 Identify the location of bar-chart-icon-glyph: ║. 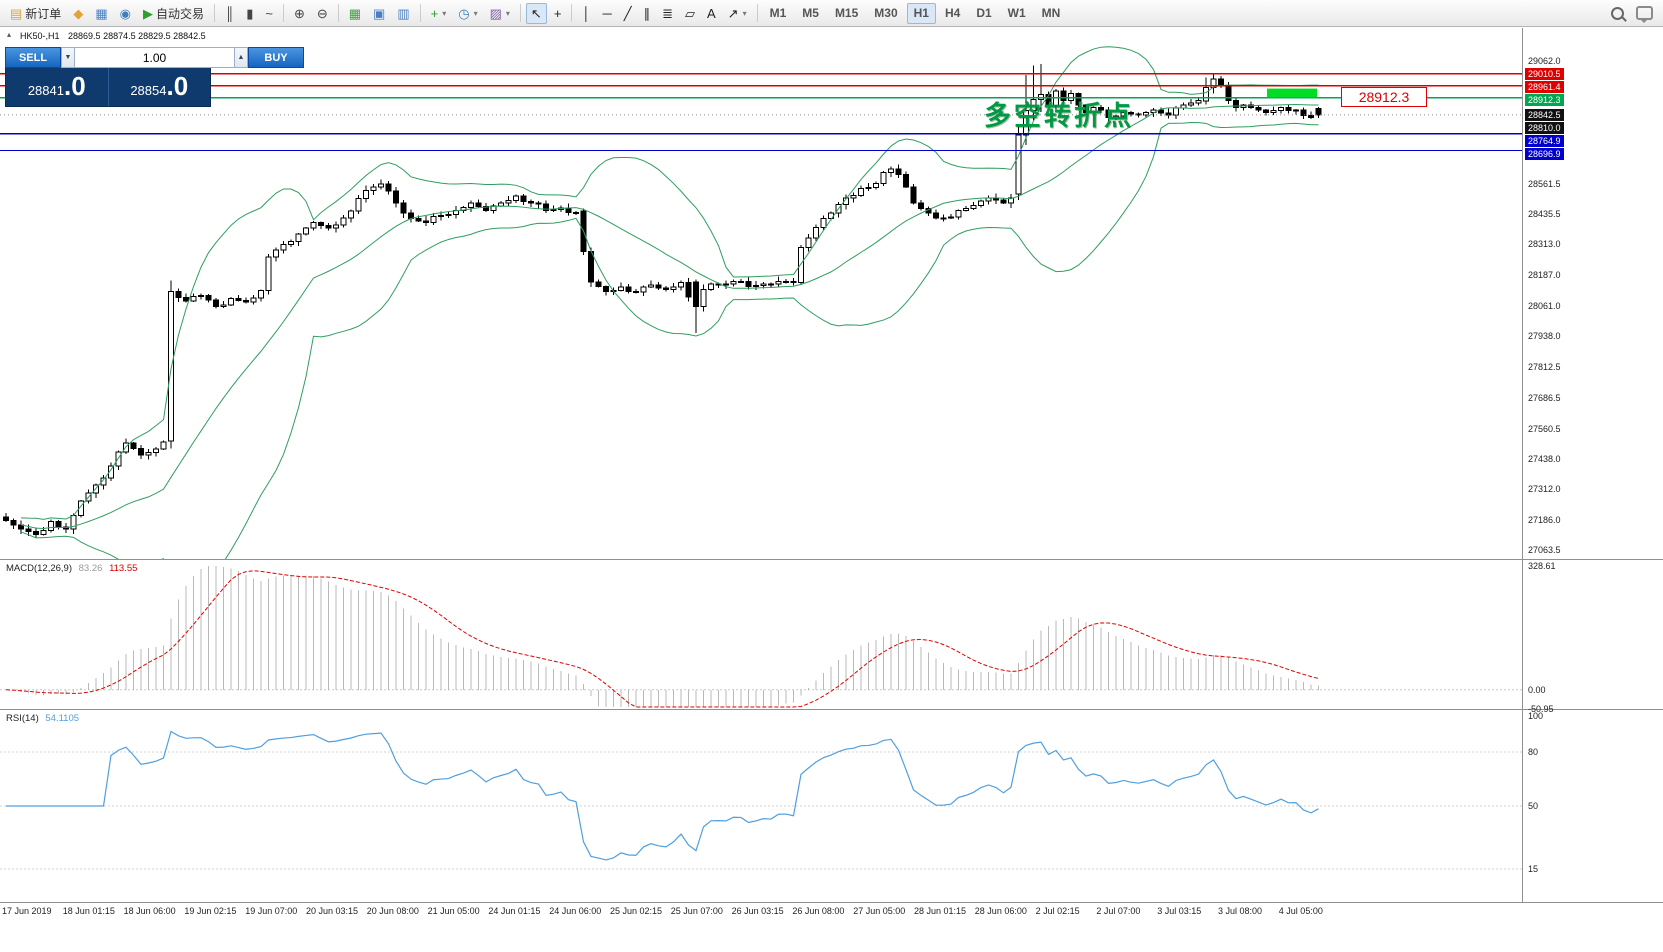
(229, 13).